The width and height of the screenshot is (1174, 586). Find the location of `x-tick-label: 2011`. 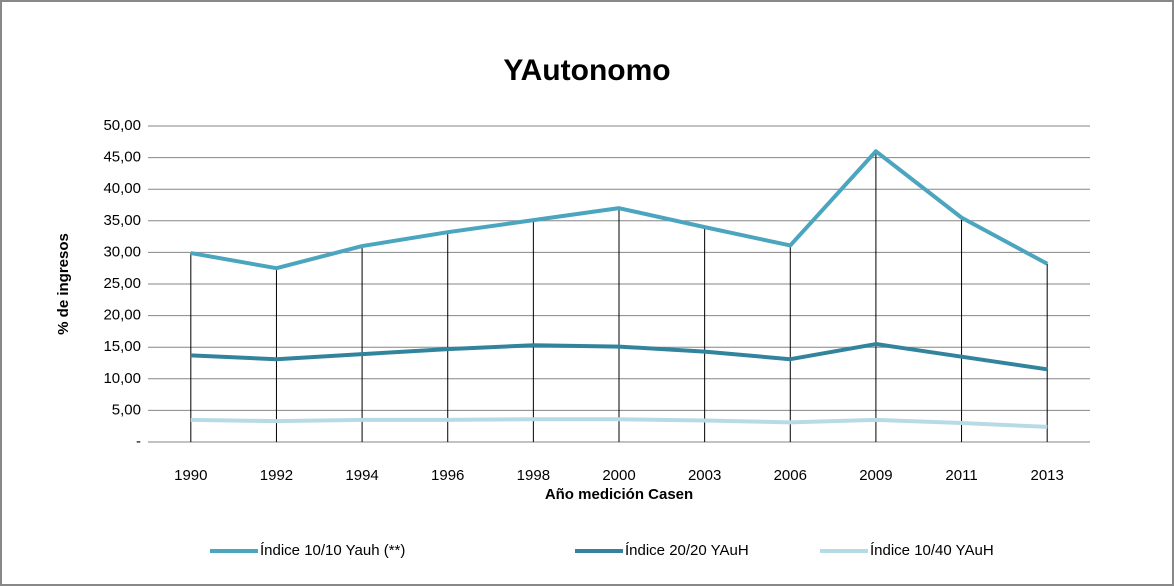

x-tick-label: 2011 is located at coordinates (961, 475).